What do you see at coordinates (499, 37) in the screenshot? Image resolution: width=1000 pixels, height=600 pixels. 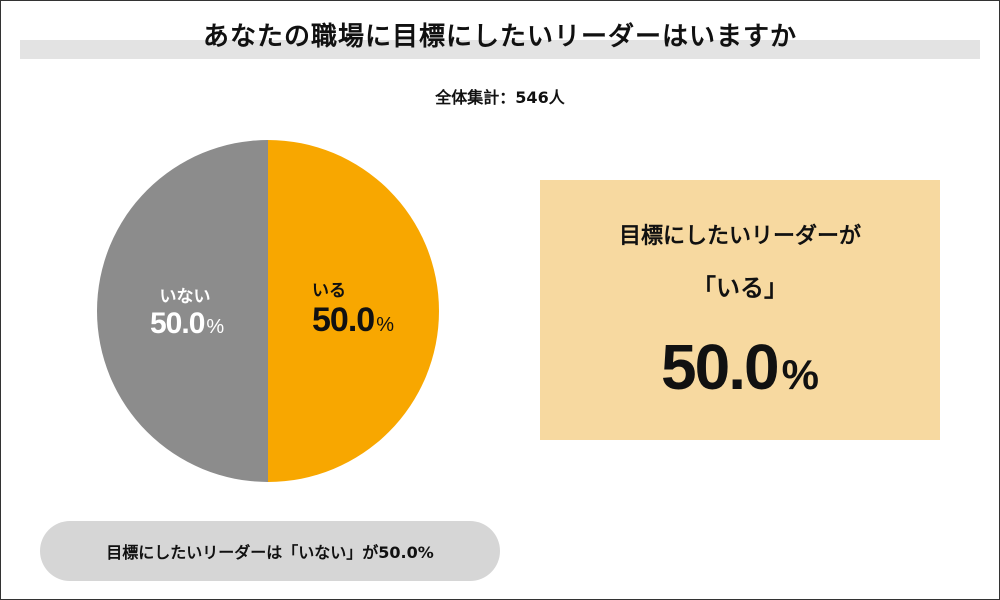 I see `page-title: あなたの職場に目標にしたいリーダーはいますか` at bounding box center [499, 37].